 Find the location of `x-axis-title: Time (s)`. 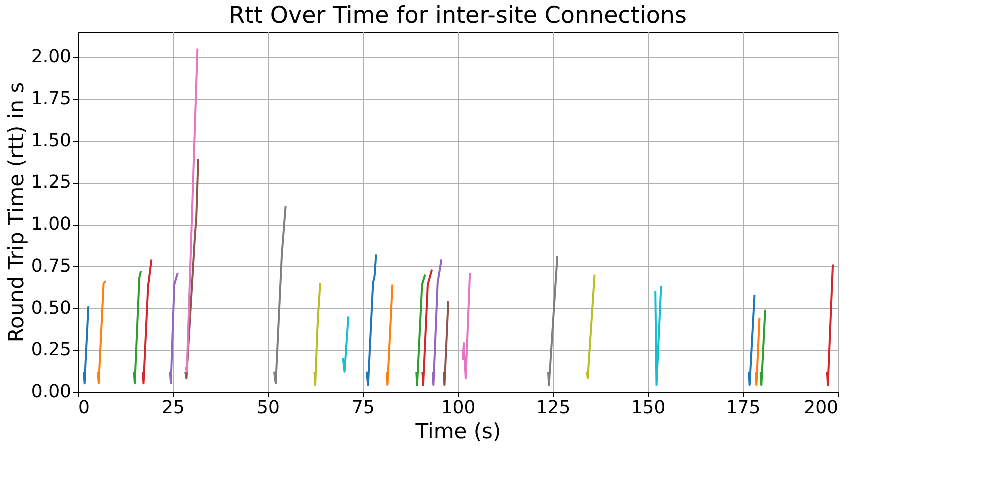

x-axis-title: Time (s) is located at coordinates (458, 432).